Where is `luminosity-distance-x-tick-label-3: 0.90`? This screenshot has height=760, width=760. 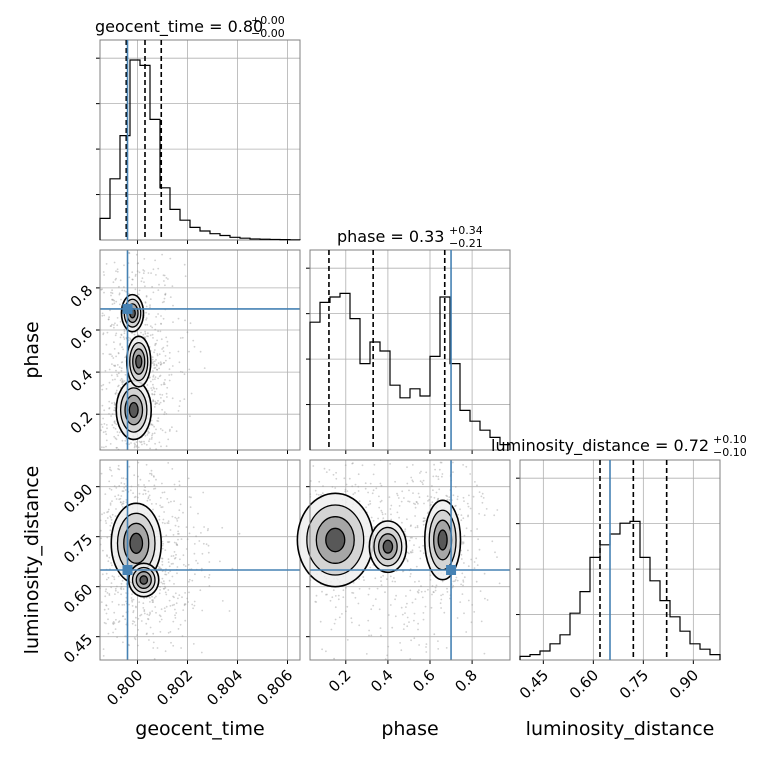 luminosity-distance-x-tick-label-3: 0.90 is located at coordinates (684, 684).